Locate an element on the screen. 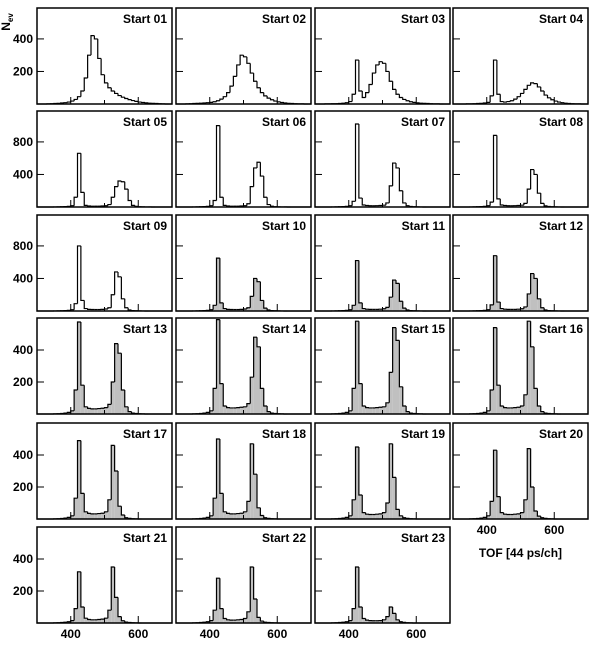  panel-title: Start 10 is located at coordinates (284, 226).